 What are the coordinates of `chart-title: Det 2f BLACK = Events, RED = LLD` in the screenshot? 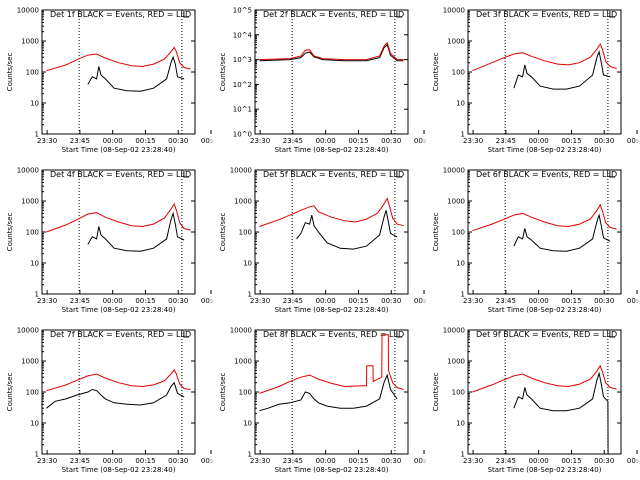 It's located at (333, 14).